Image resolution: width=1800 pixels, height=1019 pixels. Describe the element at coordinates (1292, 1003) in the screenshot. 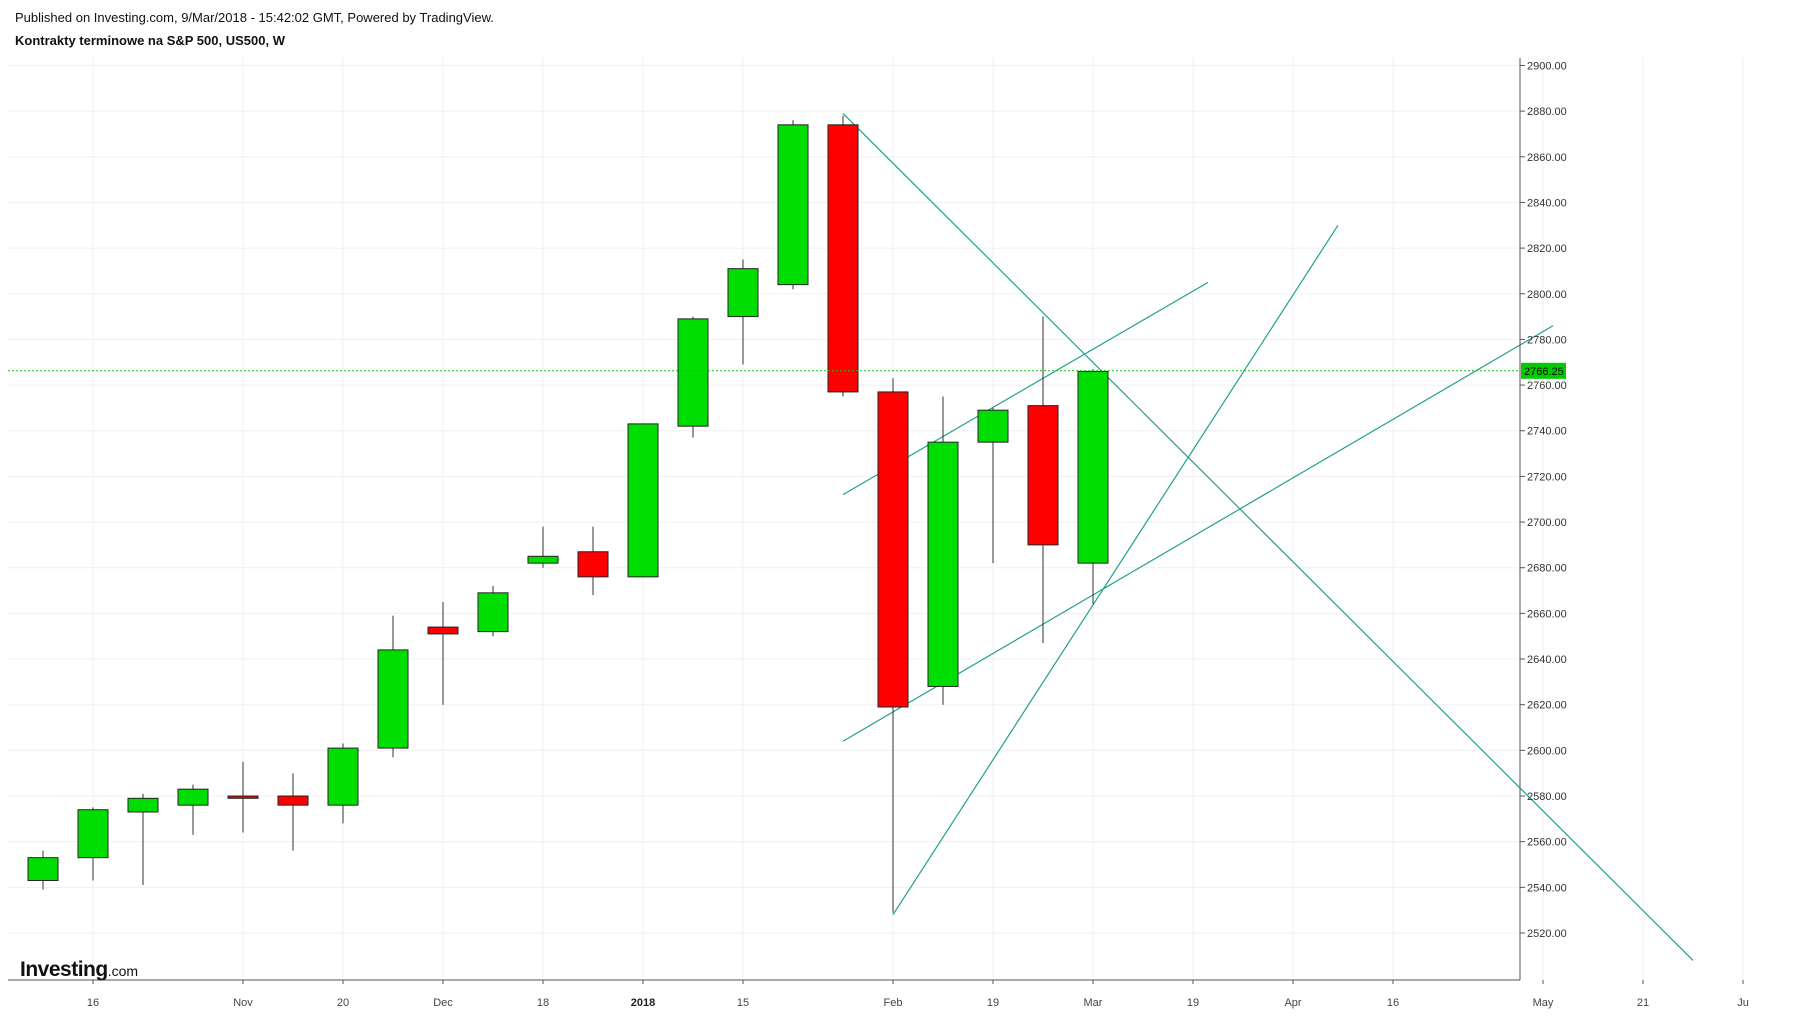

I see `x-tick-label: Apr` at that location.